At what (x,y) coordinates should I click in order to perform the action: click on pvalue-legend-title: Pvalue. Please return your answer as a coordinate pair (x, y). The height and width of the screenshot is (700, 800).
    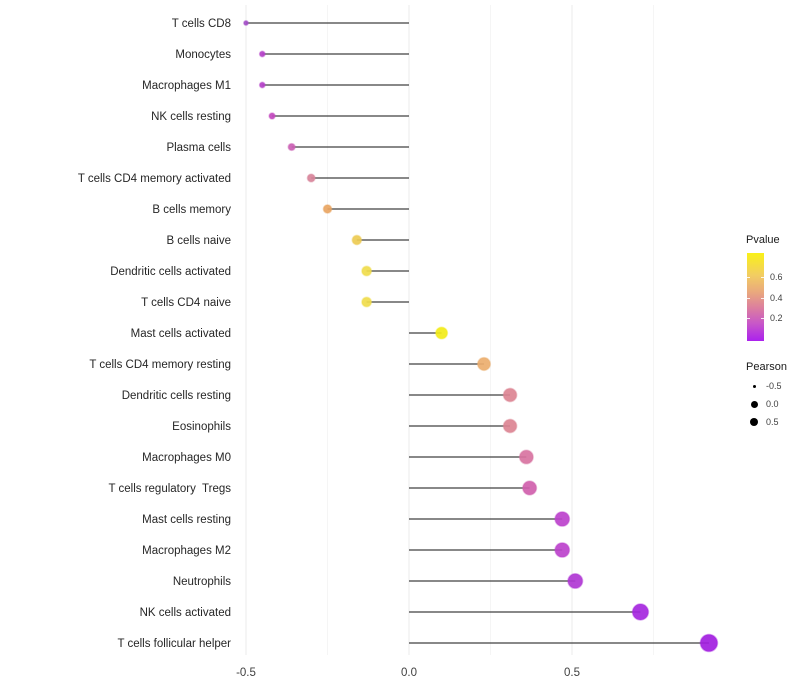
    Looking at the image, I should click on (763, 240).